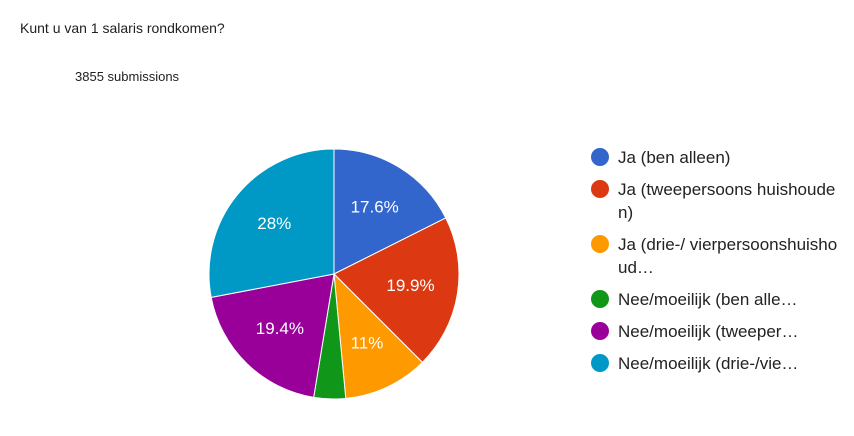 The width and height of the screenshot is (854, 436). What do you see at coordinates (122, 28) in the screenshot?
I see `chart-title: Kunt u van 1 salaris rondkomen?` at bounding box center [122, 28].